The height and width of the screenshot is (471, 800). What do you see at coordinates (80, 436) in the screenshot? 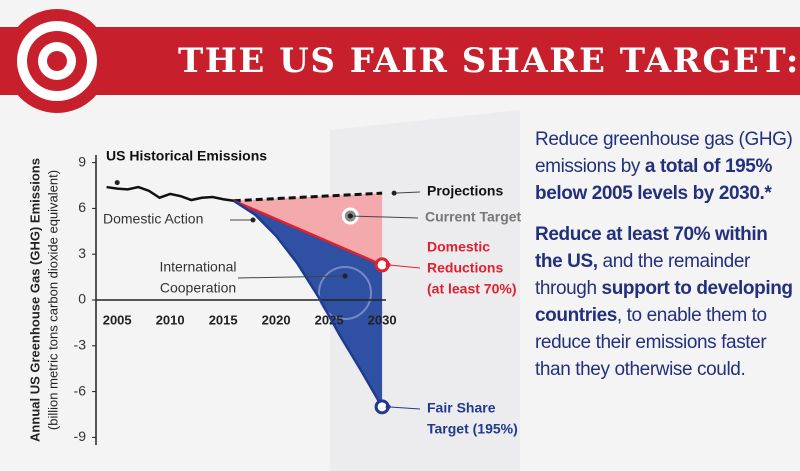
I see `y-tick-label: -9` at bounding box center [80, 436].